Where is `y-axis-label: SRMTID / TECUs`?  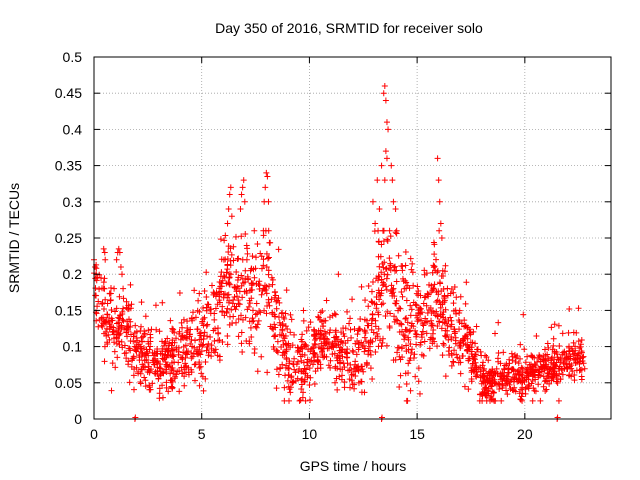 y-axis-label: SRMTID / TECUs is located at coordinates (14, 238).